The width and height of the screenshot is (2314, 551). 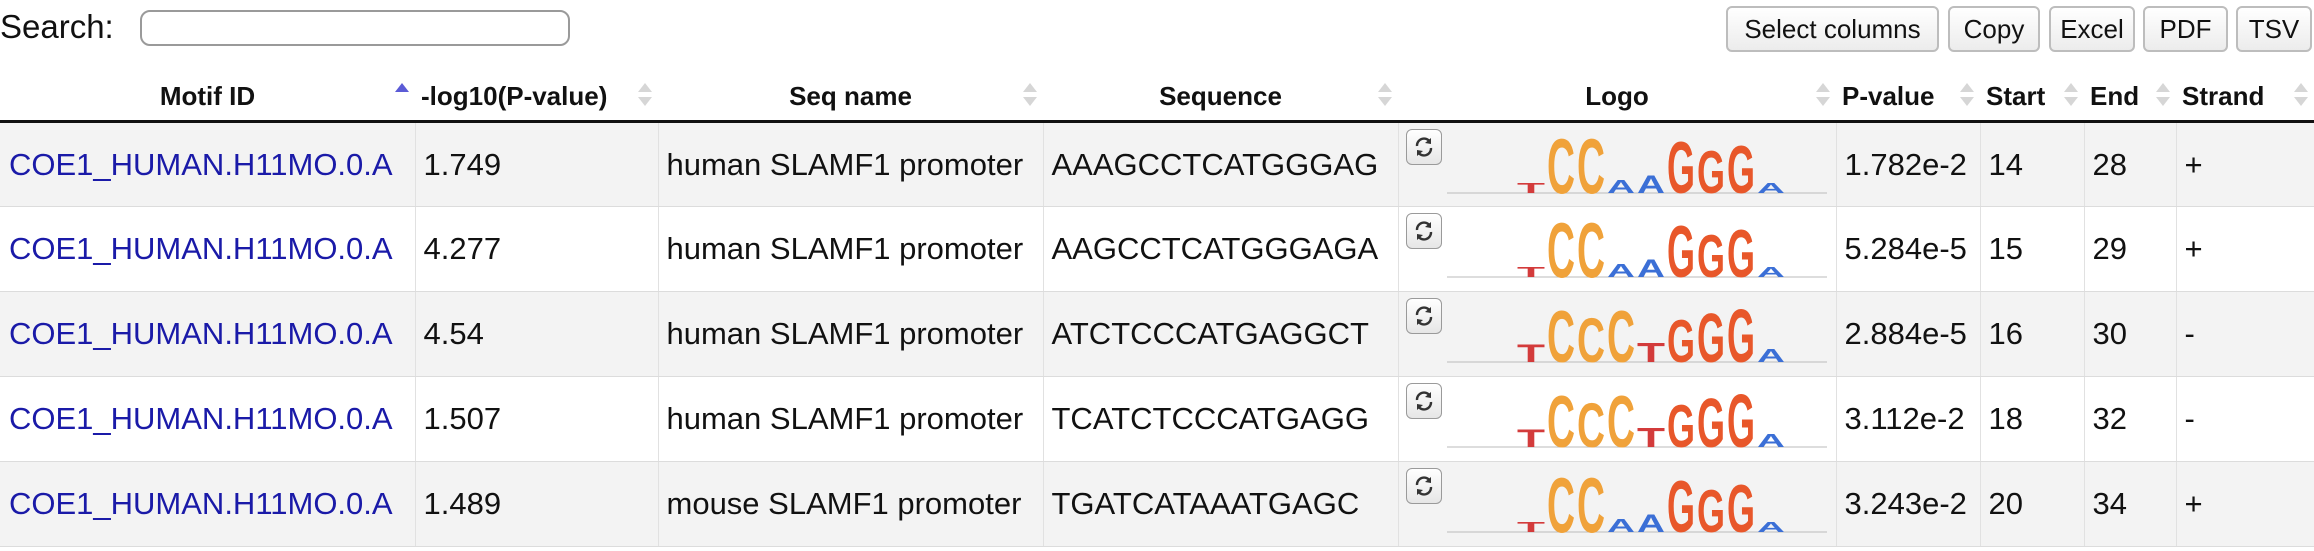 I want to click on column-header-strand: Strand, so click(x=2245, y=97).